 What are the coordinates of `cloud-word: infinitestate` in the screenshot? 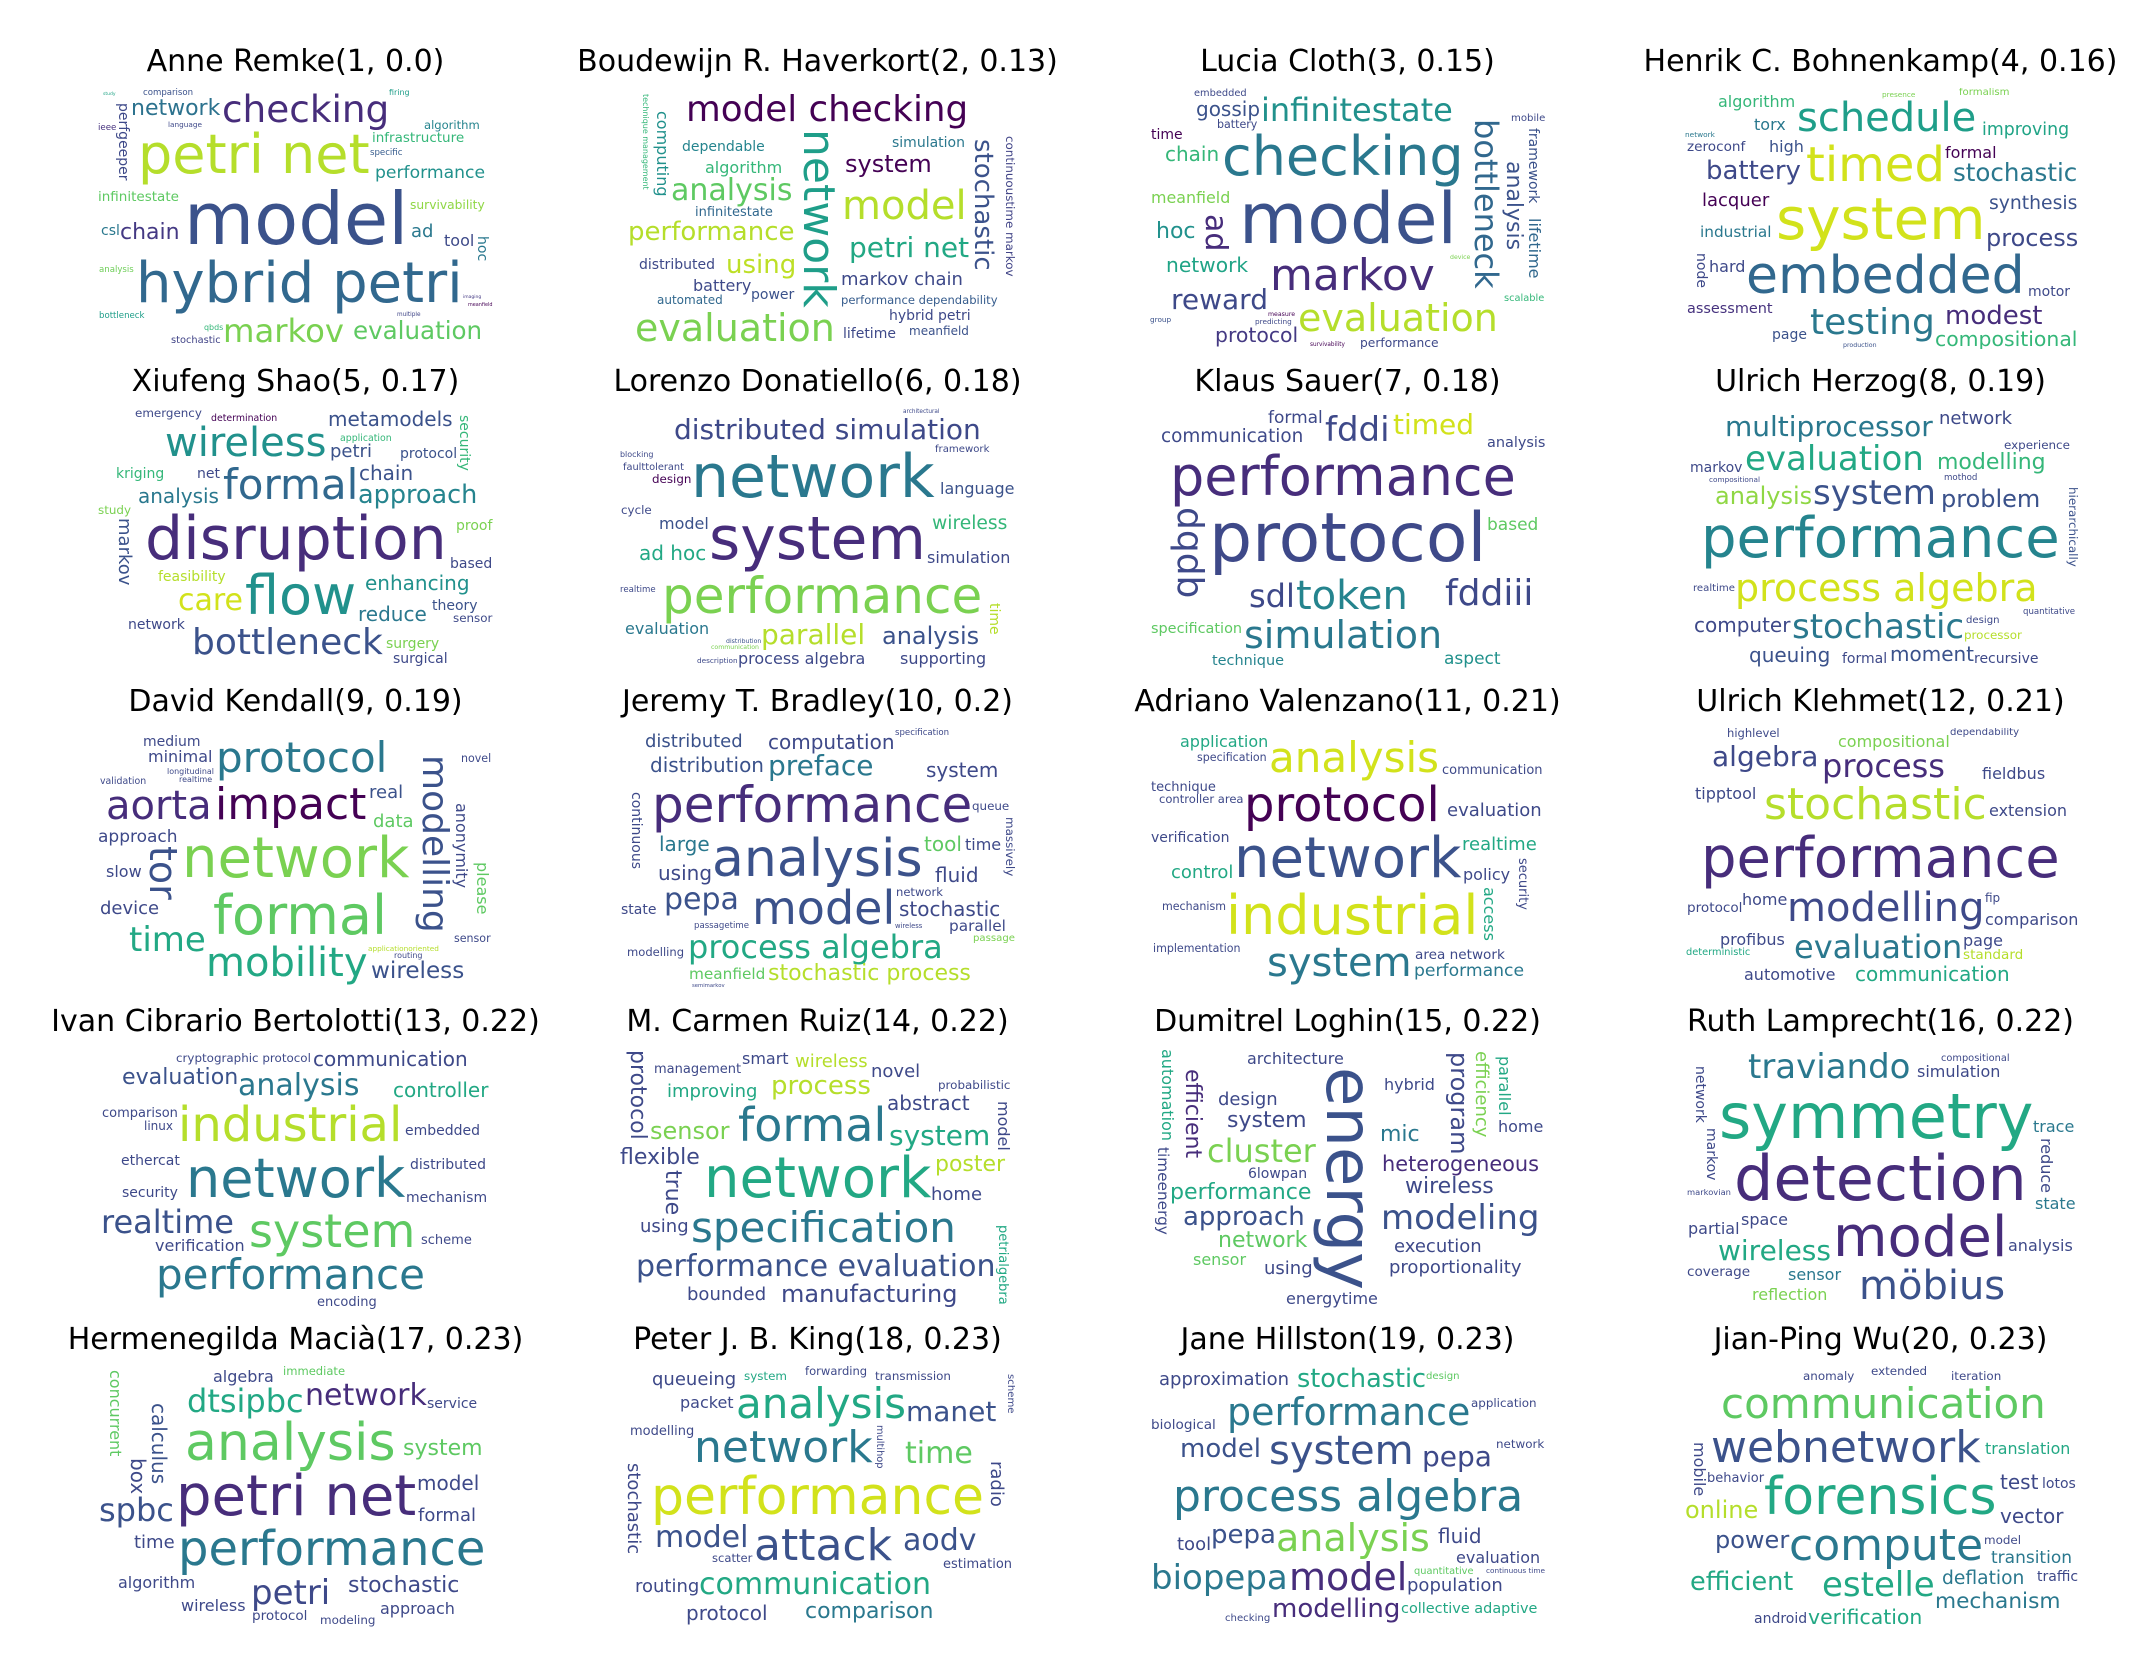 It's located at (138, 197).